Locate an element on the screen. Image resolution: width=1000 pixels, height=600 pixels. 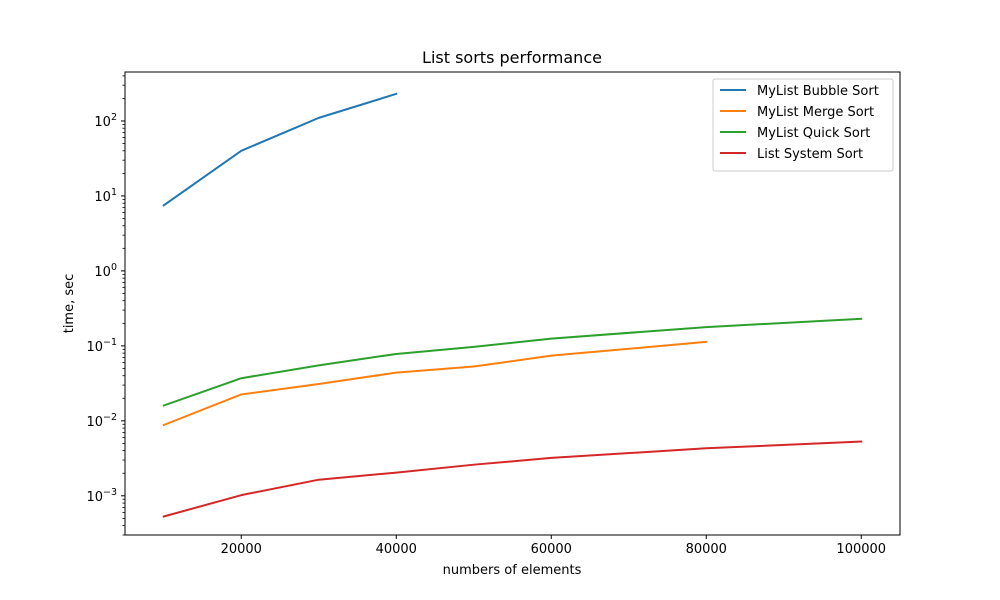
x-tick-label: 20000 is located at coordinates (241, 549).